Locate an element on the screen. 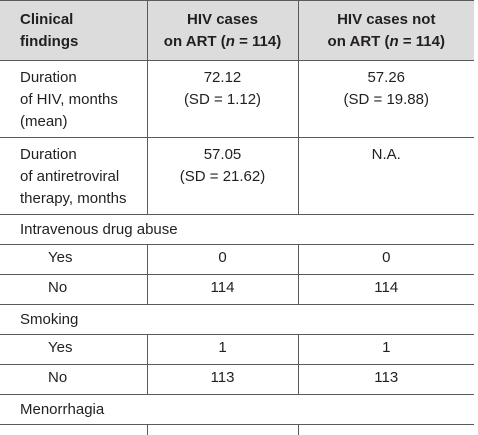 The height and width of the screenshot is (435, 478). table-row: No 114 114 is located at coordinates (237, 290).